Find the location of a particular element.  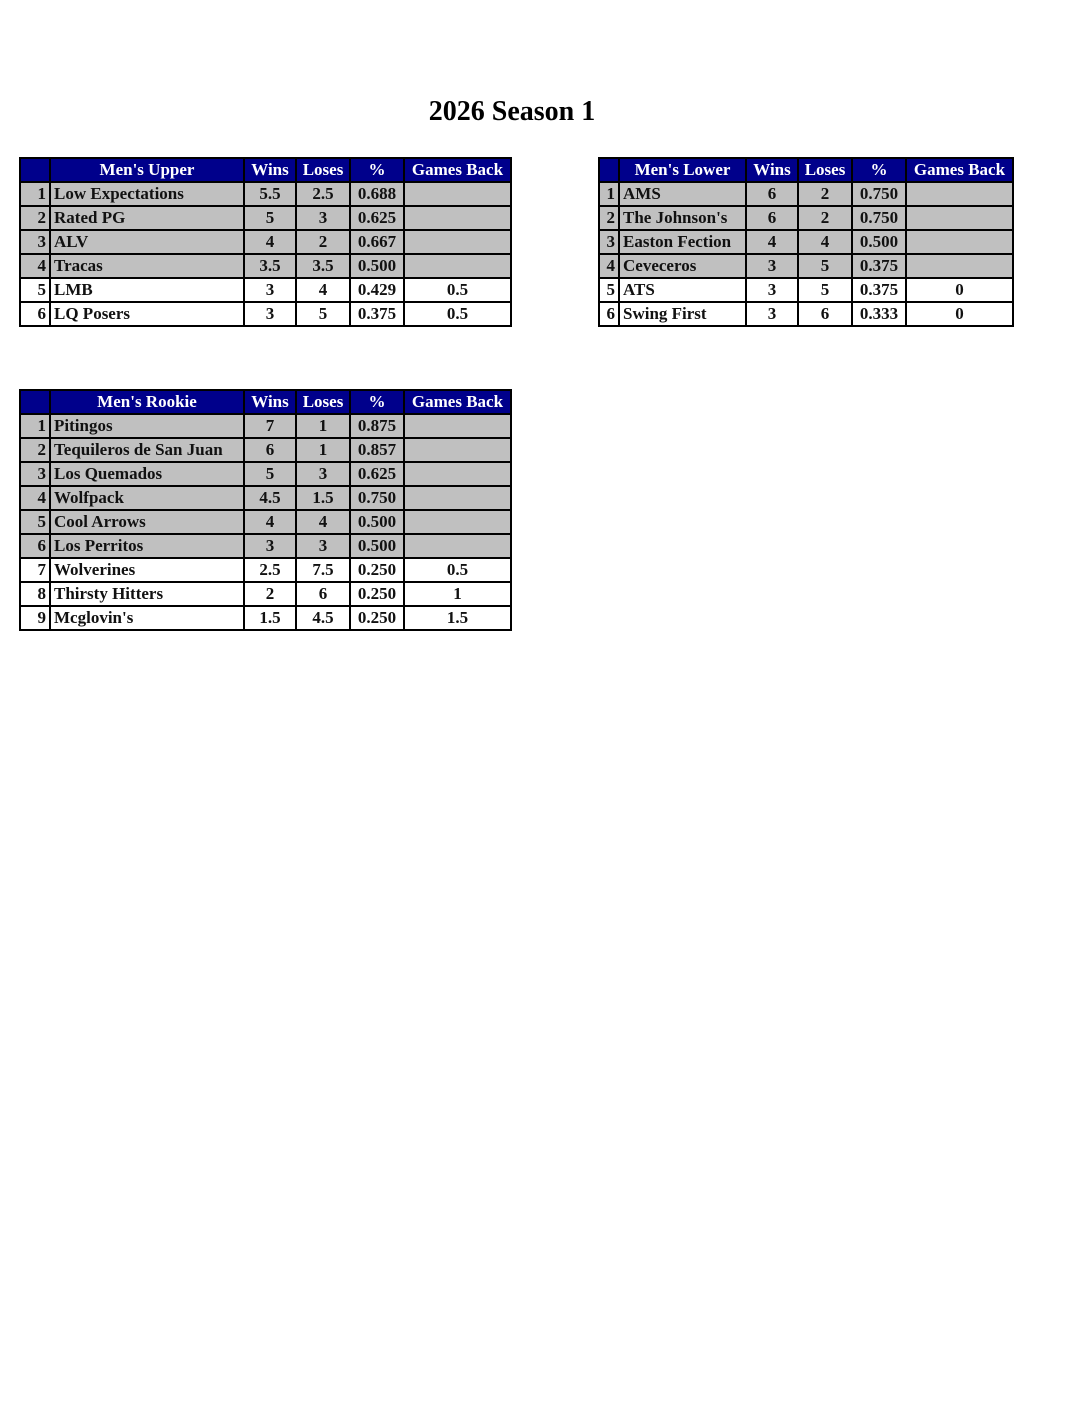

team-name-cell: The Johnson's is located at coordinates (682, 218).